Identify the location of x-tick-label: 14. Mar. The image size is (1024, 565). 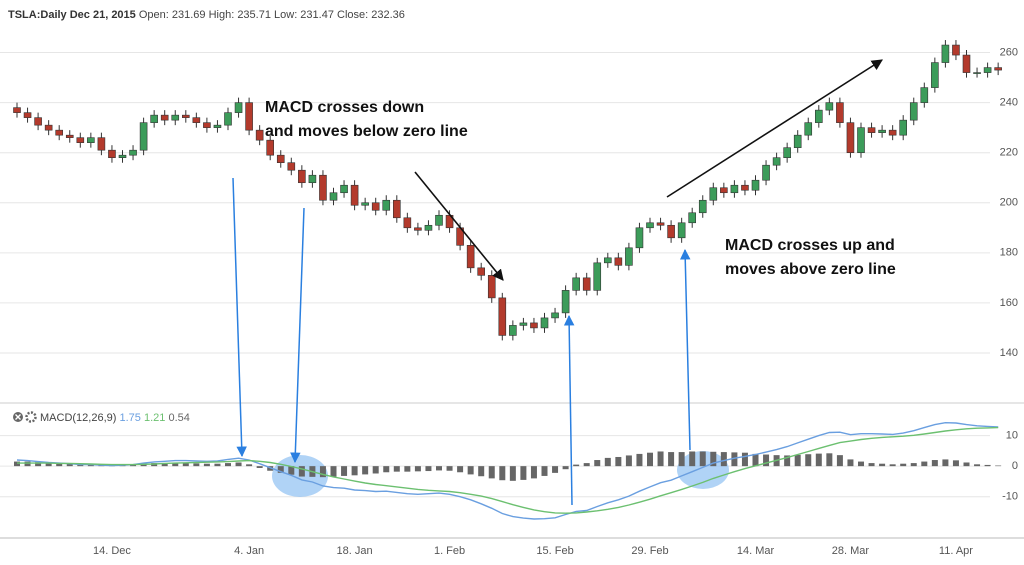
(756, 551).